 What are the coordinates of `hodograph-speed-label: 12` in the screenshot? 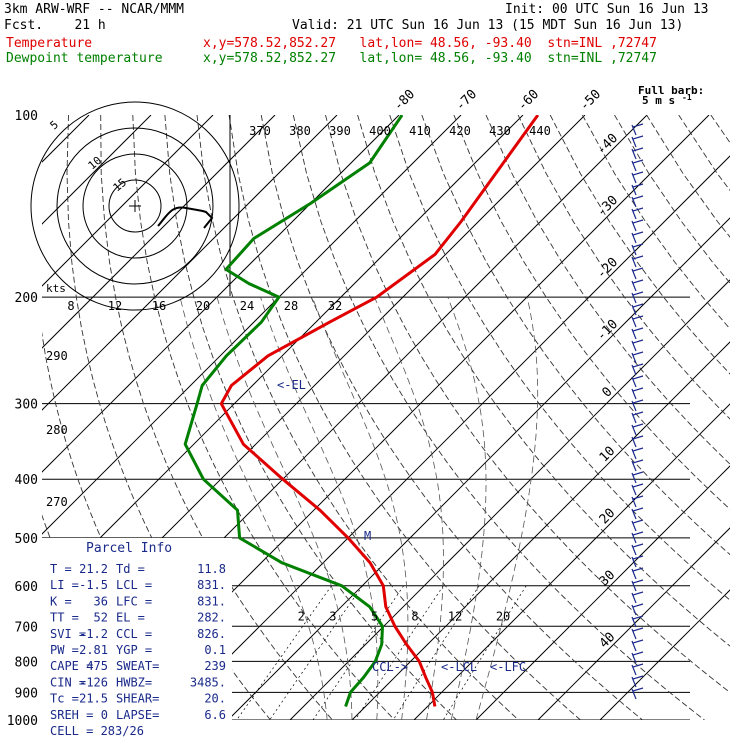 It's located at (115, 306).